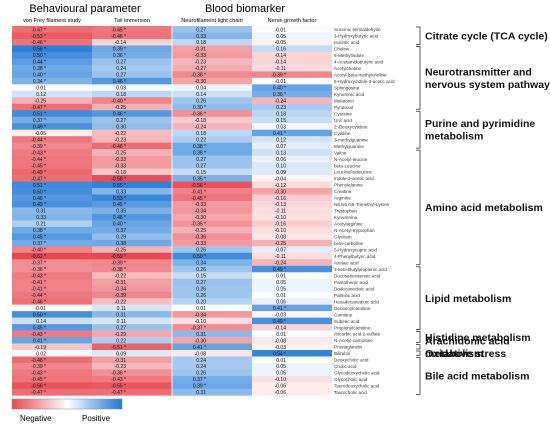 The height and width of the screenshot is (430, 550). I want to click on row-label: Pantothenic acid, so click(351, 282).